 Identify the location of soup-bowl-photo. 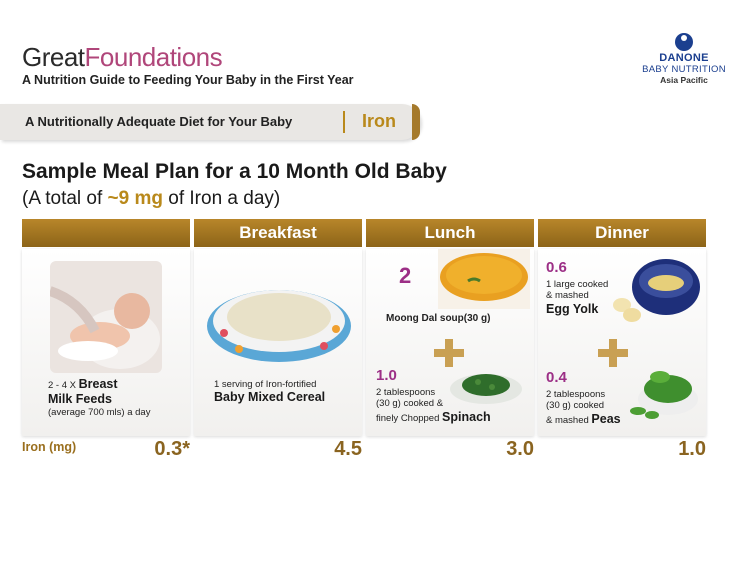
(484, 279).